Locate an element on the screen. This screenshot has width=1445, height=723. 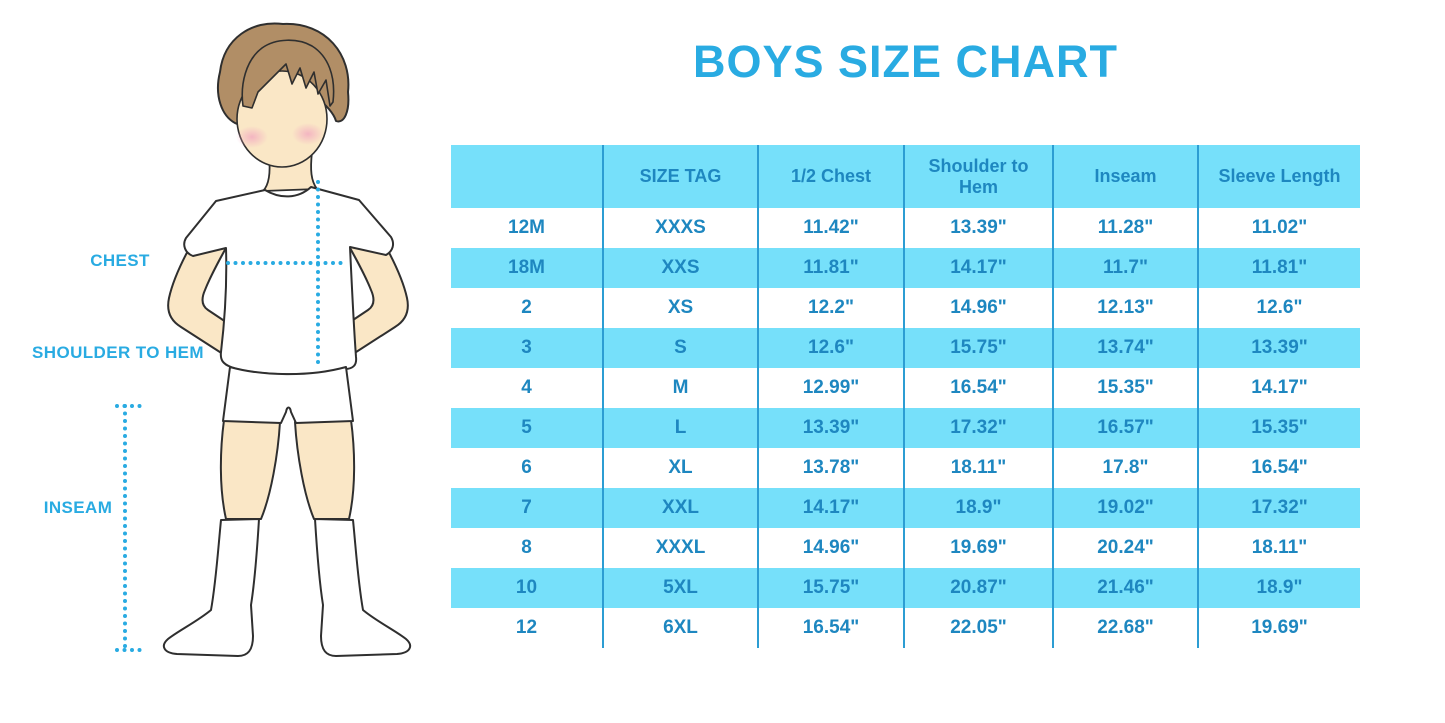
left-leg is located at coordinates (250, 469).